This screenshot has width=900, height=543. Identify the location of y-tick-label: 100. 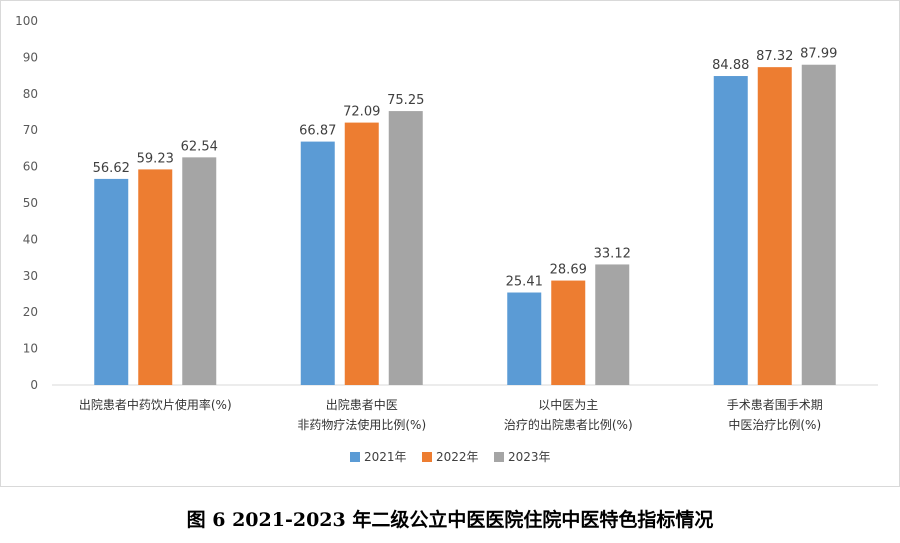
(26, 21).